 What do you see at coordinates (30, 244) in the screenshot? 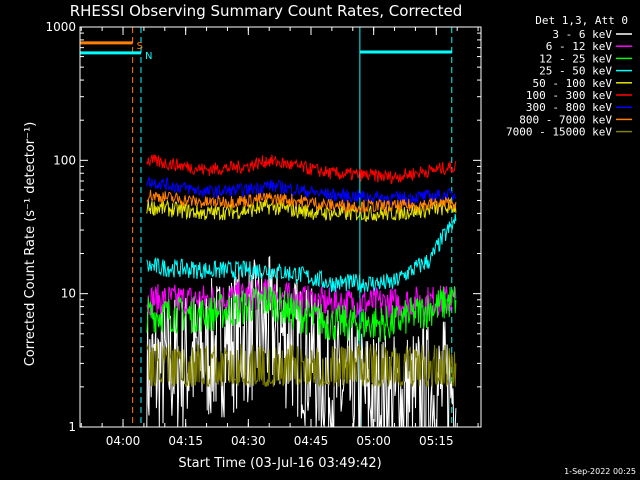
I see `y-axis-label: Corrected Count Rate (s⁻¹ detector⁻¹)` at bounding box center [30, 244].